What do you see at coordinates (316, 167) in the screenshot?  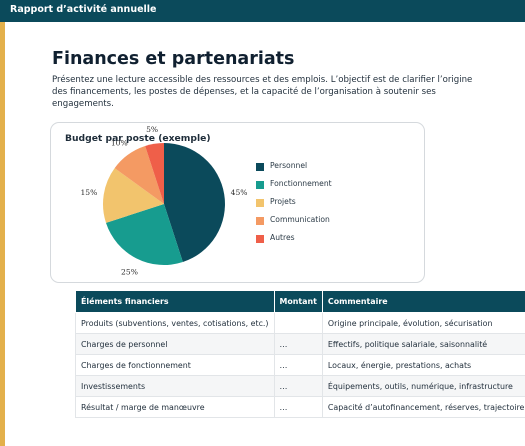 I see `legend-item: Personnel` at bounding box center [316, 167].